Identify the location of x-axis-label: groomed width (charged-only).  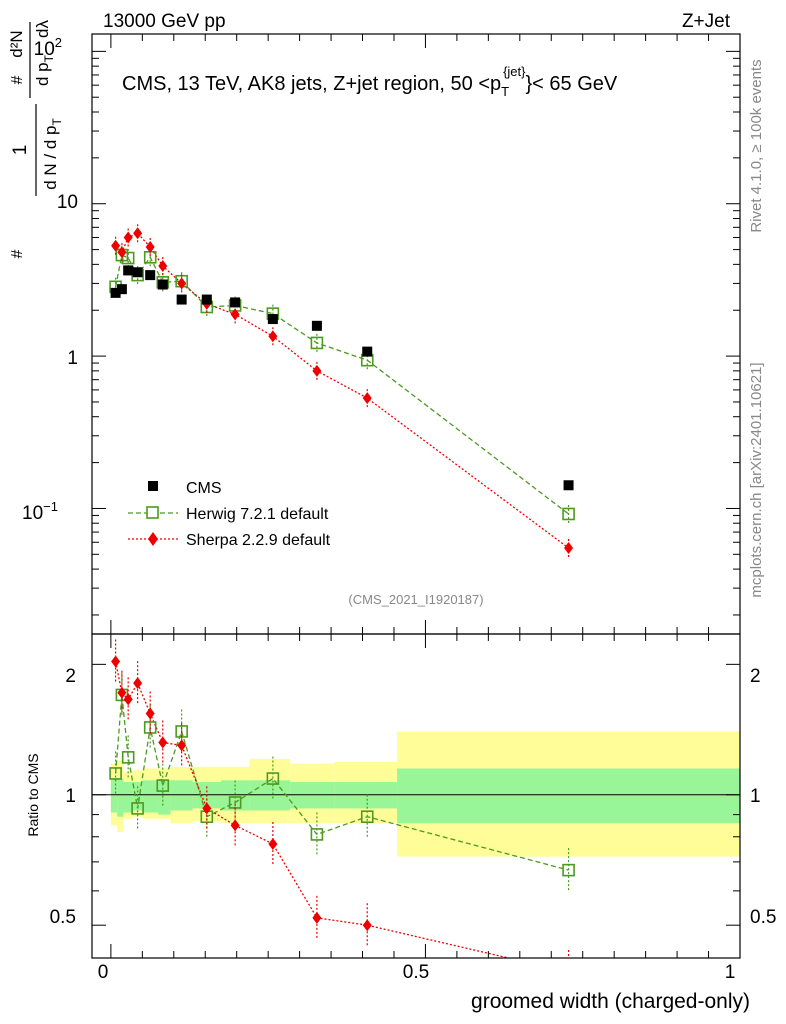
(610, 1001).